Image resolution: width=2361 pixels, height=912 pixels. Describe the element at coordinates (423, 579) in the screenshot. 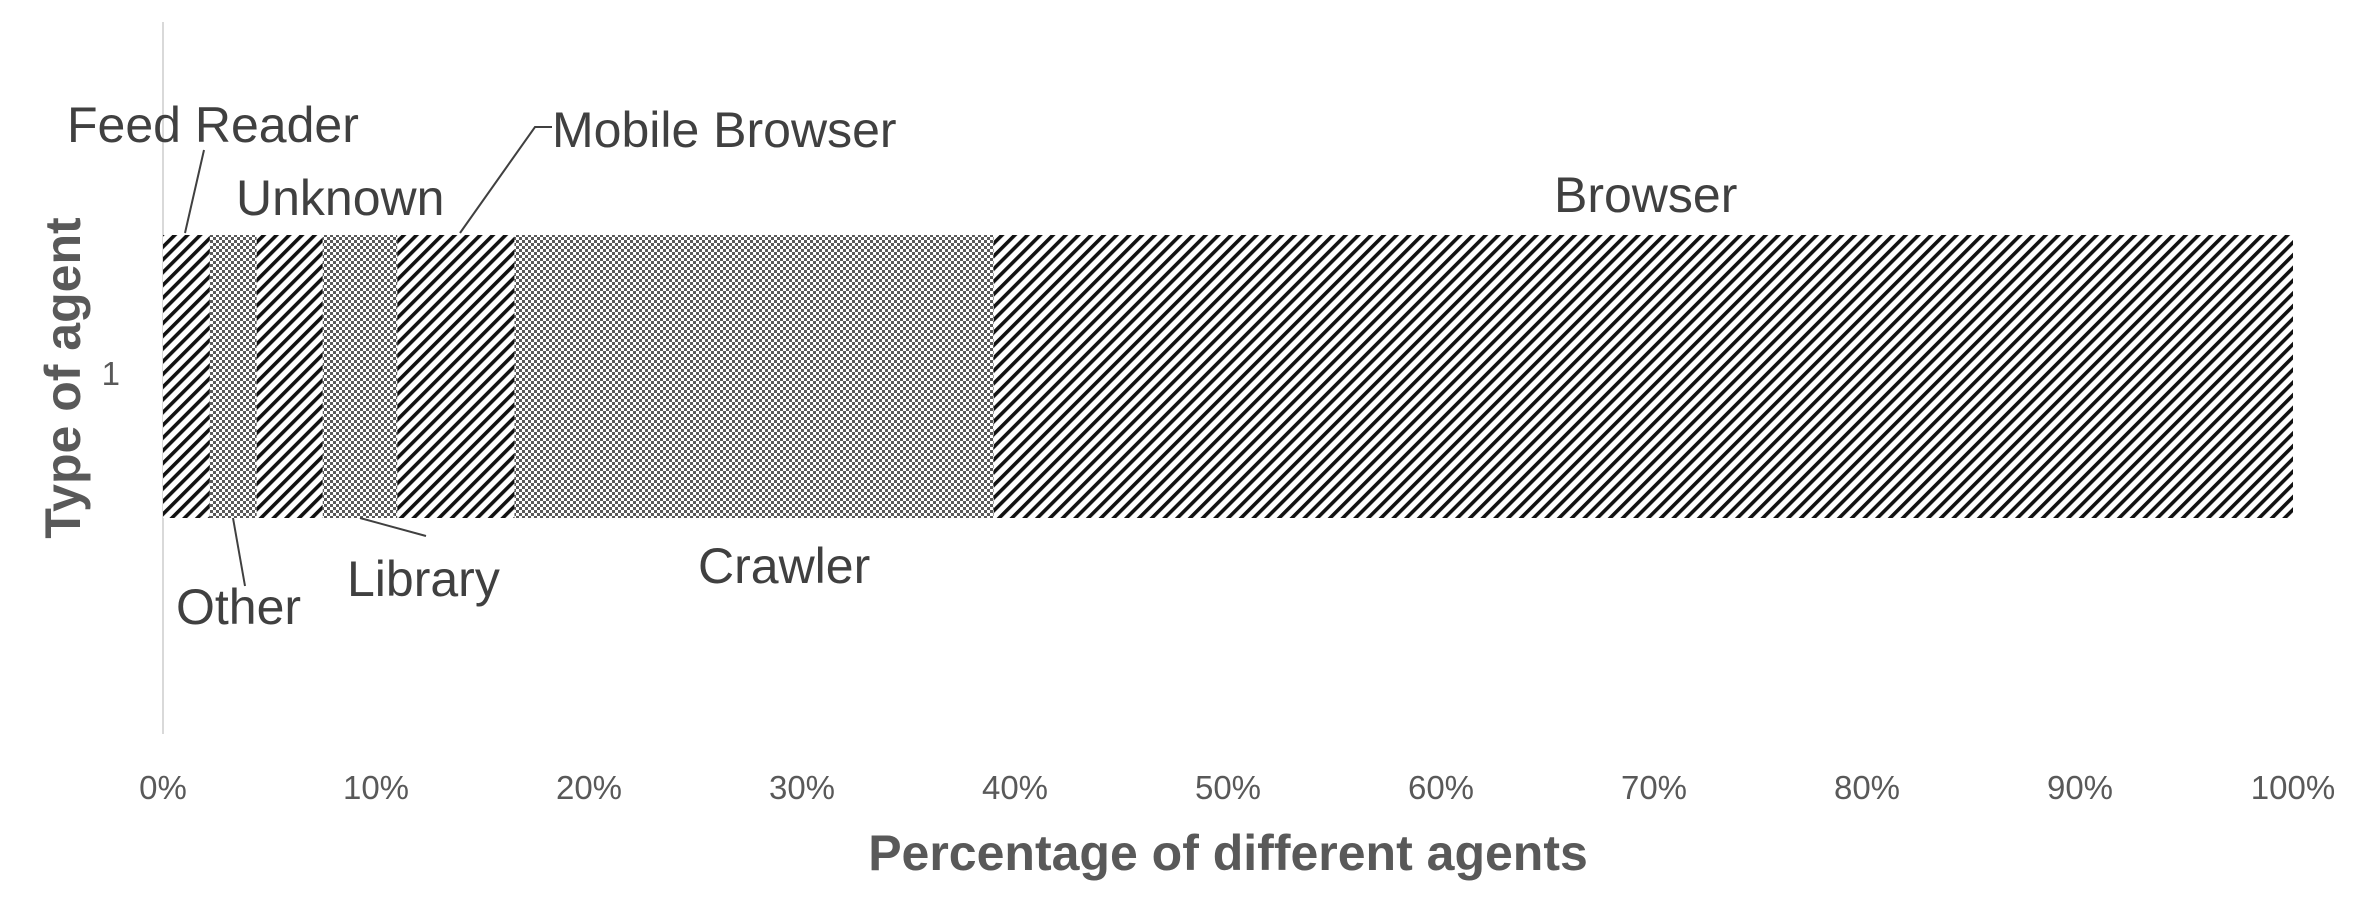

I see `segment-label-library: Library` at that location.